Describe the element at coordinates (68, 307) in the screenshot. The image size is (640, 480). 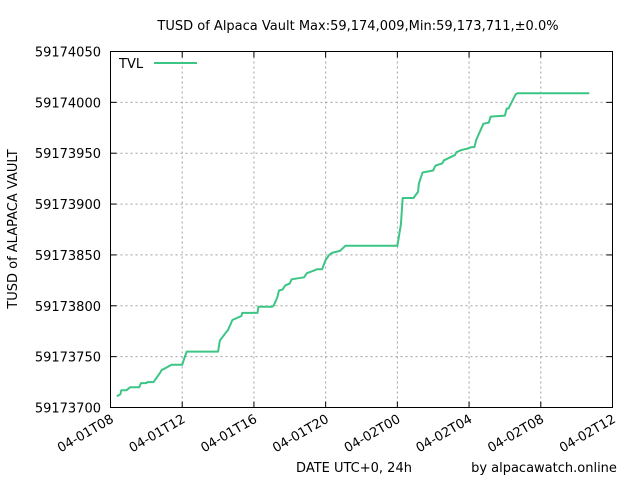
I see `y-tick-label: 59173800` at that location.